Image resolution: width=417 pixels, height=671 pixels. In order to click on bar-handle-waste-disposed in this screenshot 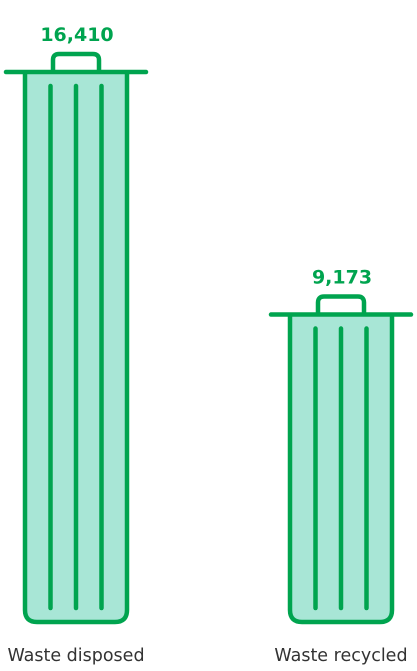, I will do `click(76, 61)`.